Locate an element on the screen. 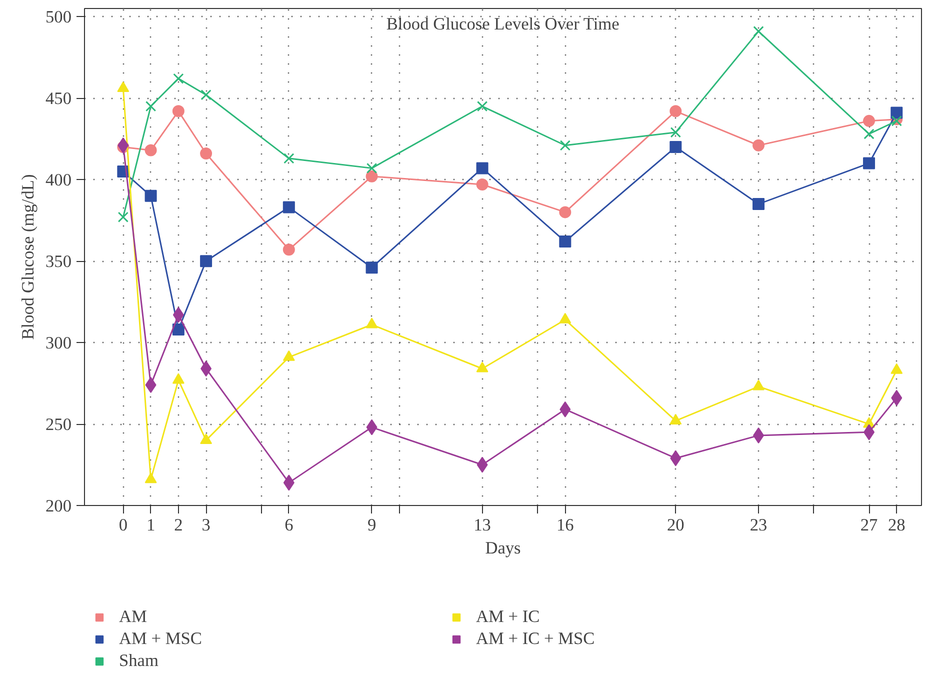  y-tick-label: 300 is located at coordinates (59, 343).